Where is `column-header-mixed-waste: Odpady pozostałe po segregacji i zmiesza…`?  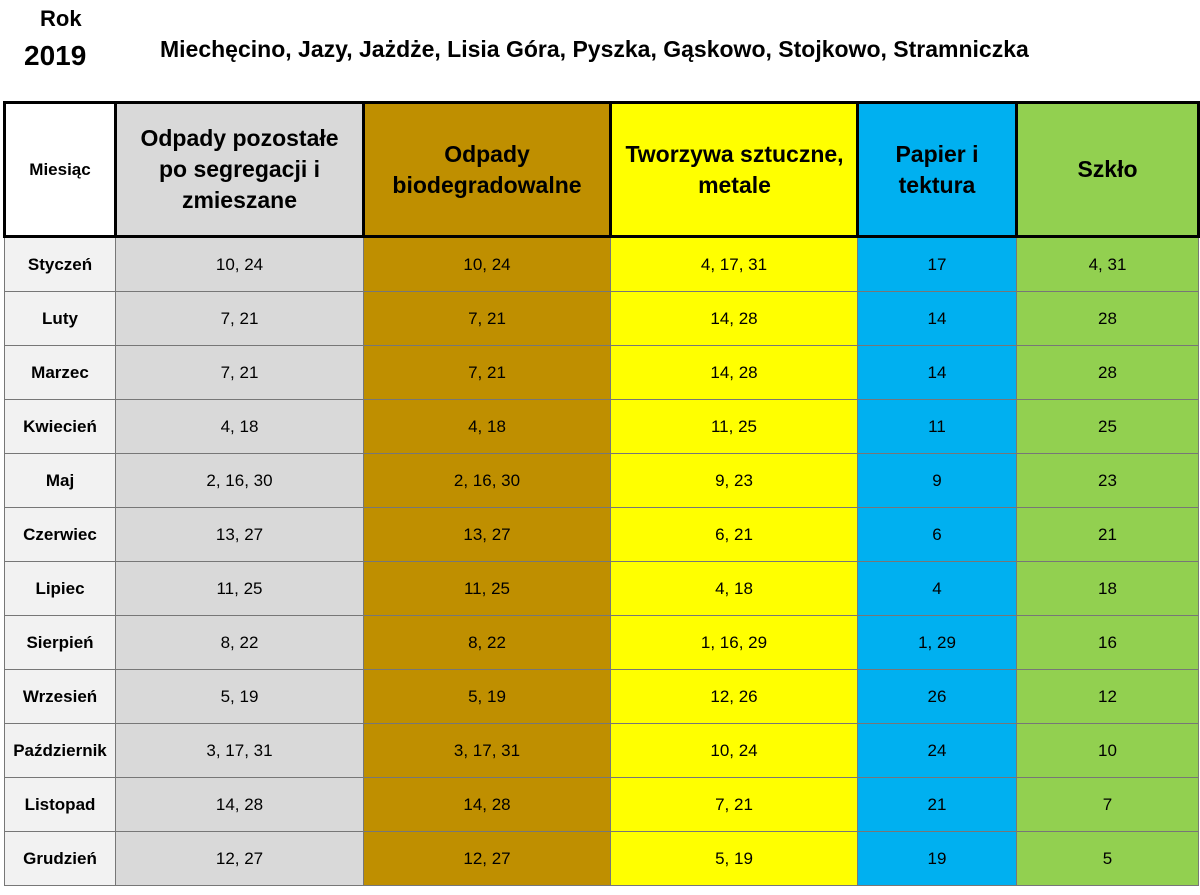 column-header-mixed-waste: Odpady pozostałe po segregacji i zmiesza… is located at coordinates (239, 169).